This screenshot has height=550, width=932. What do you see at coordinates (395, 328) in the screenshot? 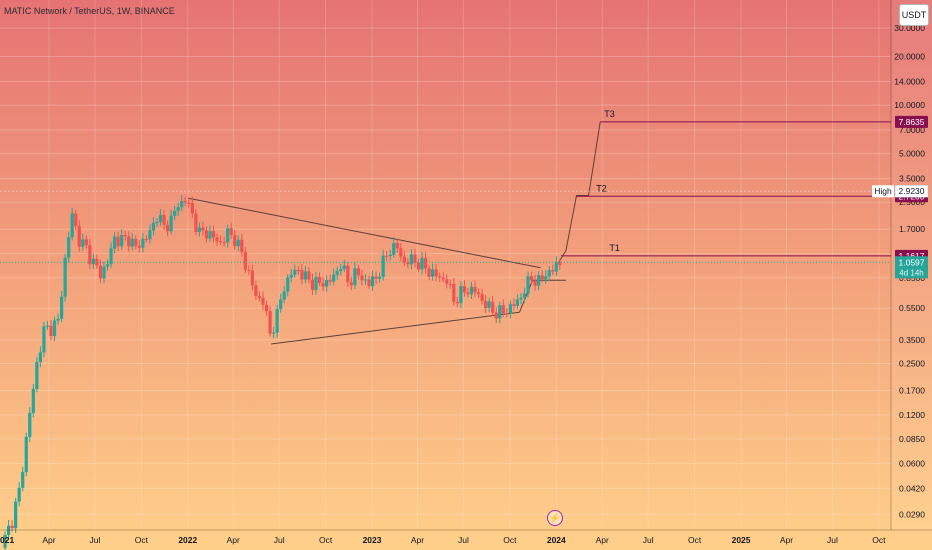
I see `triangle-lower-line` at bounding box center [395, 328].